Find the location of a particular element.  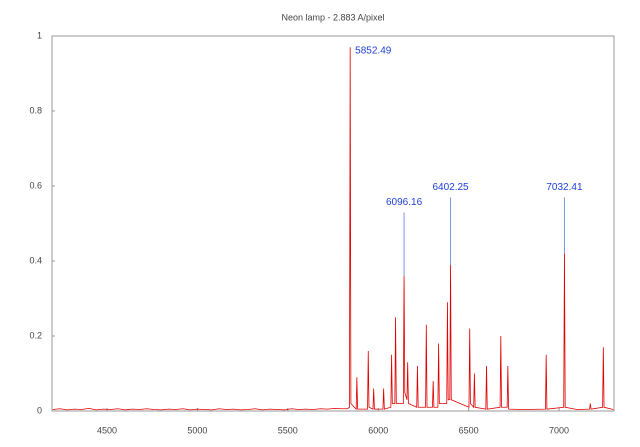

y-tick-label: 0.2 is located at coordinates (35, 335).